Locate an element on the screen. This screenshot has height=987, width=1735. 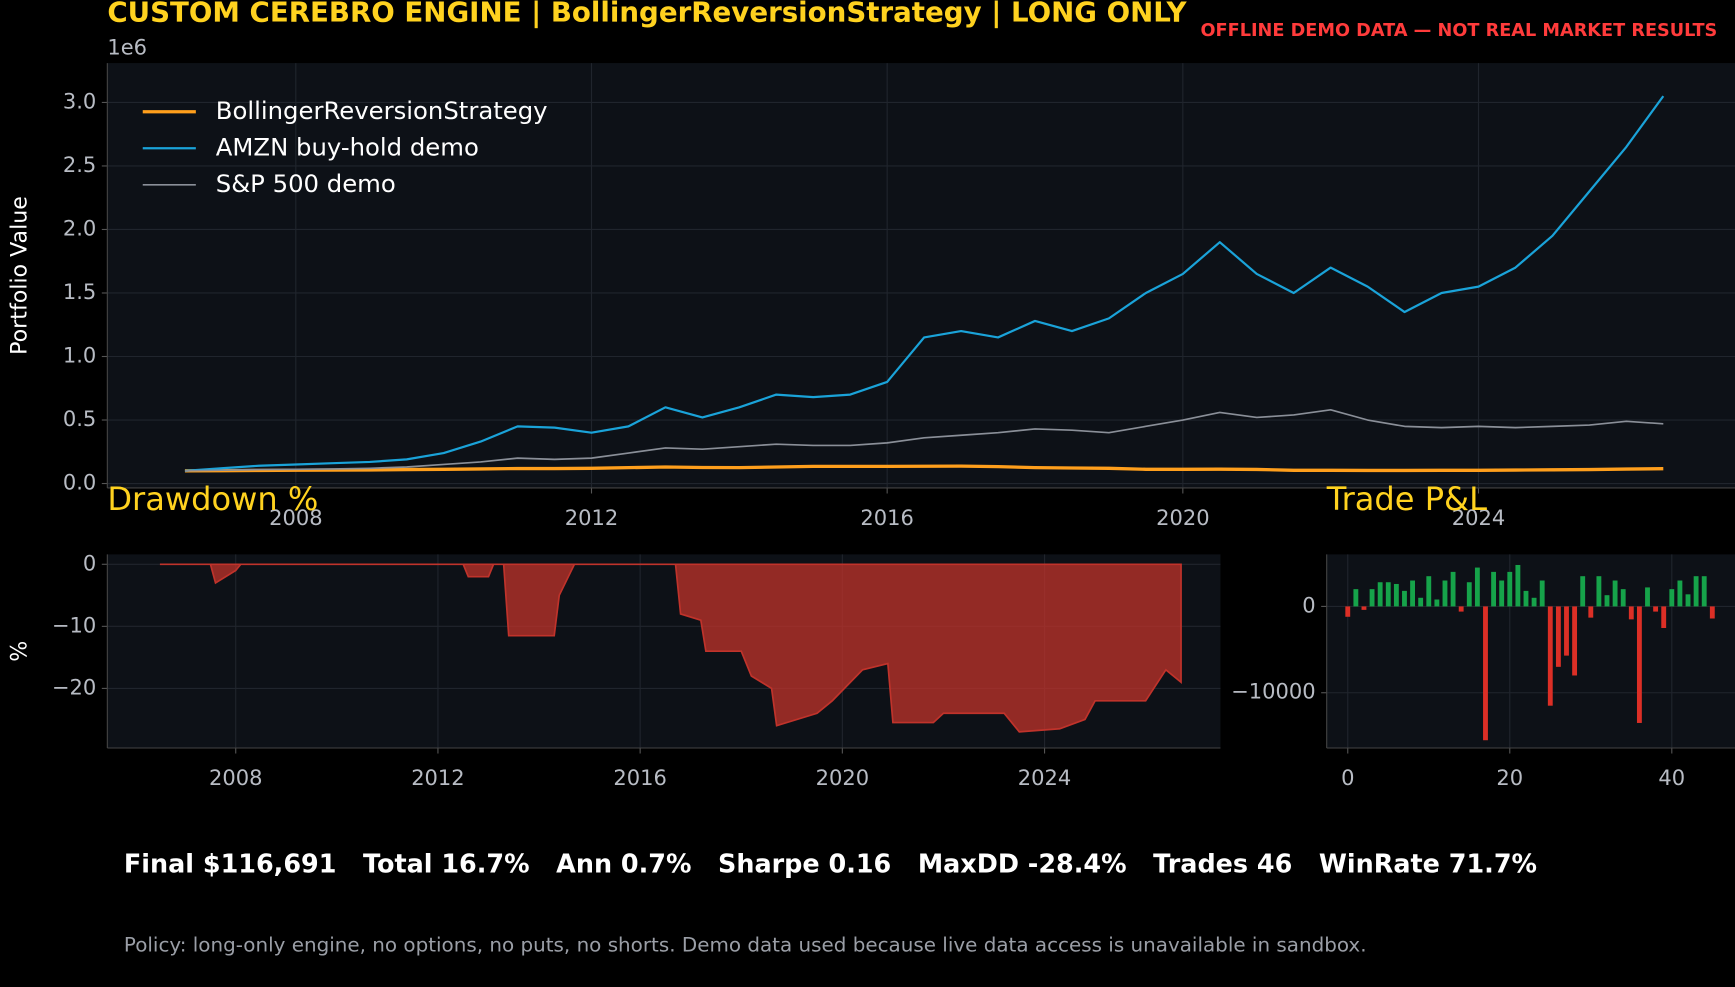
legend-label: BollingerReversionStrategy is located at coordinates (382, 110).